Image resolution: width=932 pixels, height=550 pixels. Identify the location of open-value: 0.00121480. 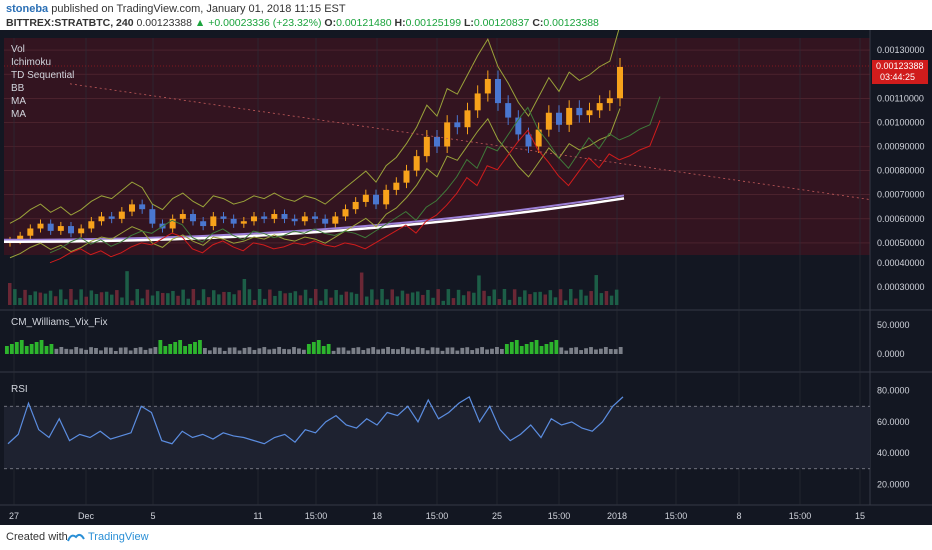
(364, 23).